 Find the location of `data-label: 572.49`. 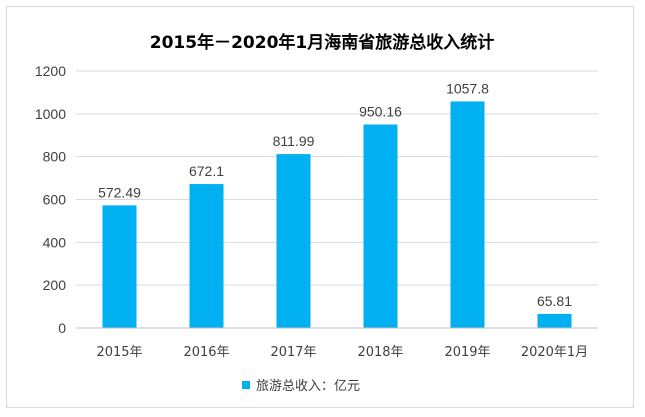

data-label: 572.49 is located at coordinates (119, 192).